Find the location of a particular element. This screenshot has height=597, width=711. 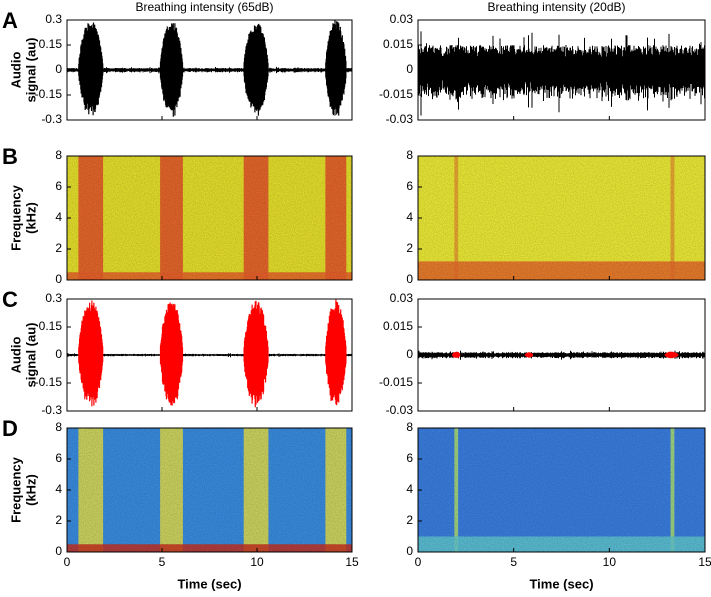

panel: 0.3 0.15 0 -0.15 -0.3 C Audio signal (au) is located at coordinates (177, 352).